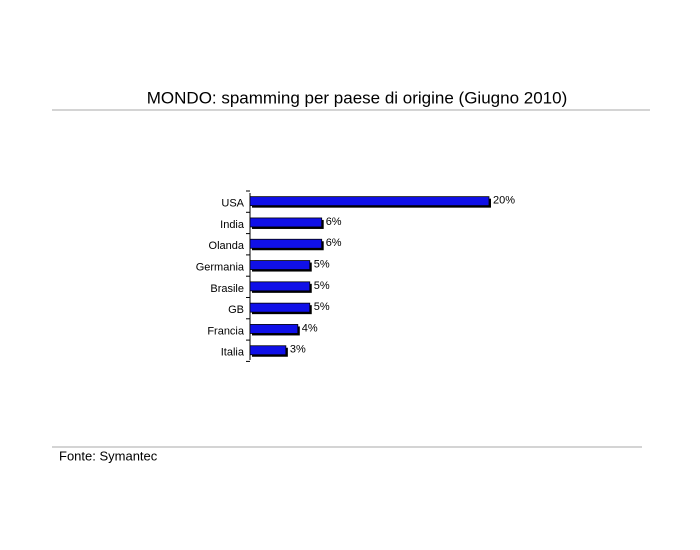  Describe the element at coordinates (226, 331) in the screenshot. I see `y-tick-label: Francia` at that location.